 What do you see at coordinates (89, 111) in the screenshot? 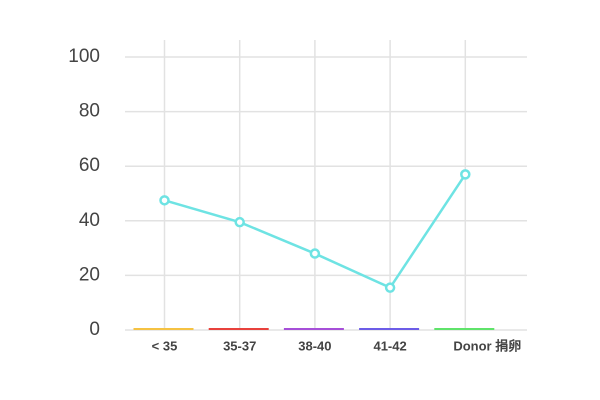
I see `y-tick-label: 80` at bounding box center [89, 111].